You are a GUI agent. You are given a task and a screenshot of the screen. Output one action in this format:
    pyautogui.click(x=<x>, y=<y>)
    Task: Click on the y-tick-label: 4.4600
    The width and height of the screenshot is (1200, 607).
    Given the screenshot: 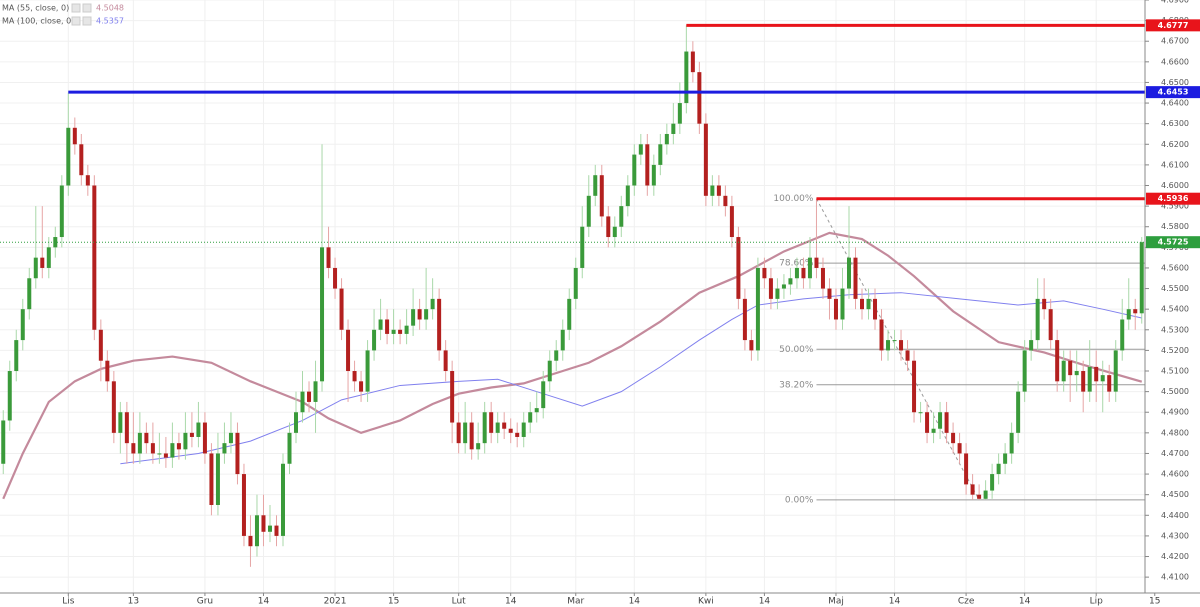 What is the action you would take?
    pyautogui.click(x=1175, y=474)
    